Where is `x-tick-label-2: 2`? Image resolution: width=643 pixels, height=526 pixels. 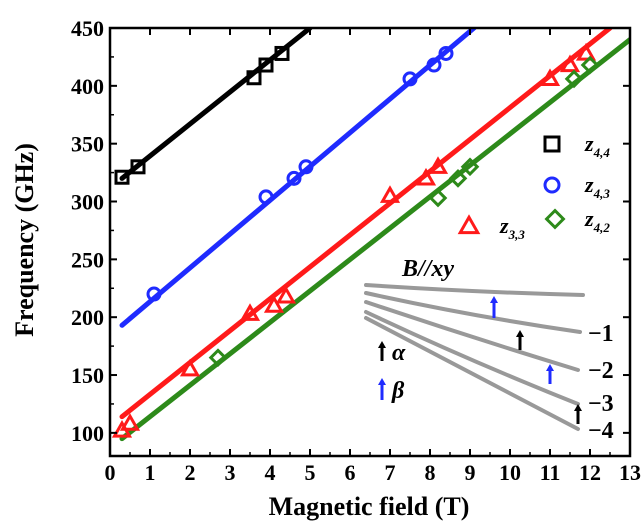 x-tick-label-2: 2 is located at coordinates (190, 472).